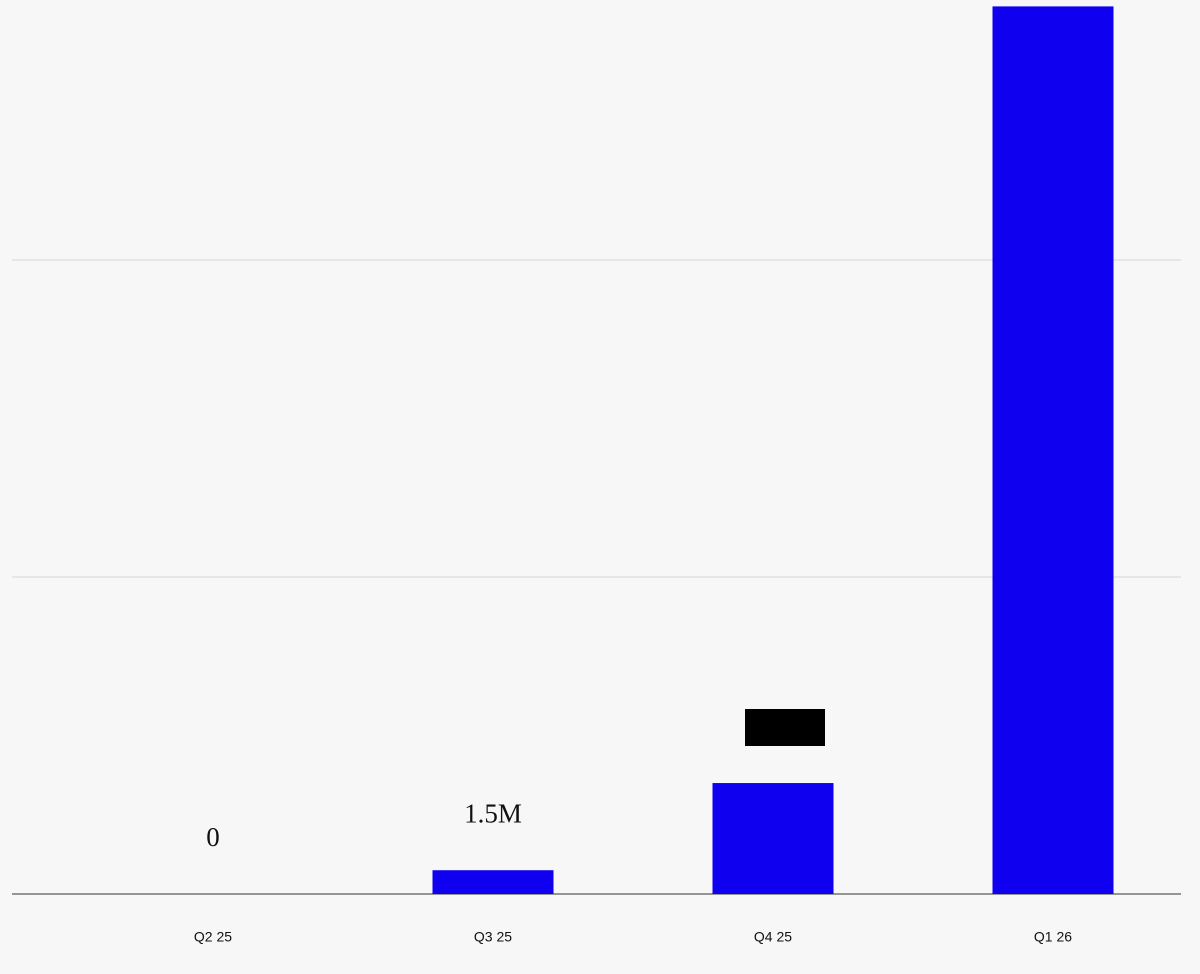 This screenshot has width=1200, height=974. I want to click on redaction, so click(785, 727).